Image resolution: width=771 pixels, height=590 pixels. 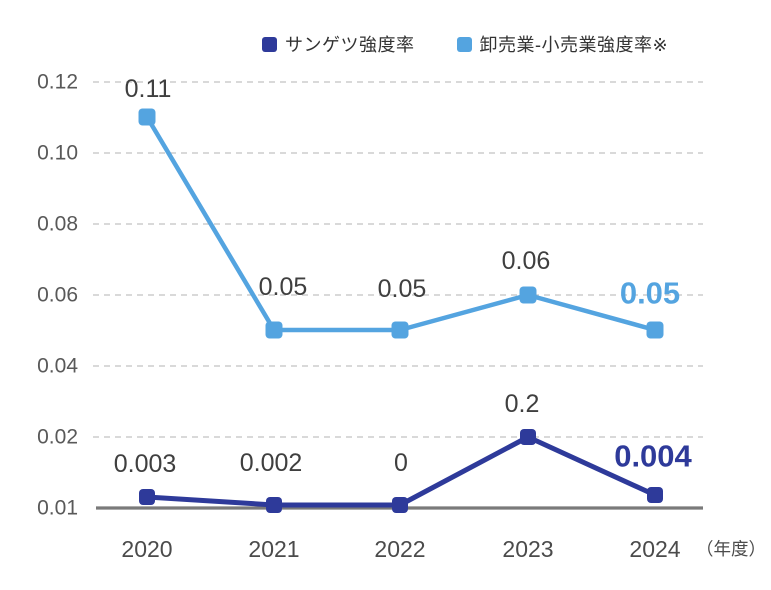 What do you see at coordinates (401, 463) in the screenshot?
I see `data-point-label: 0` at bounding box center [401, 463].